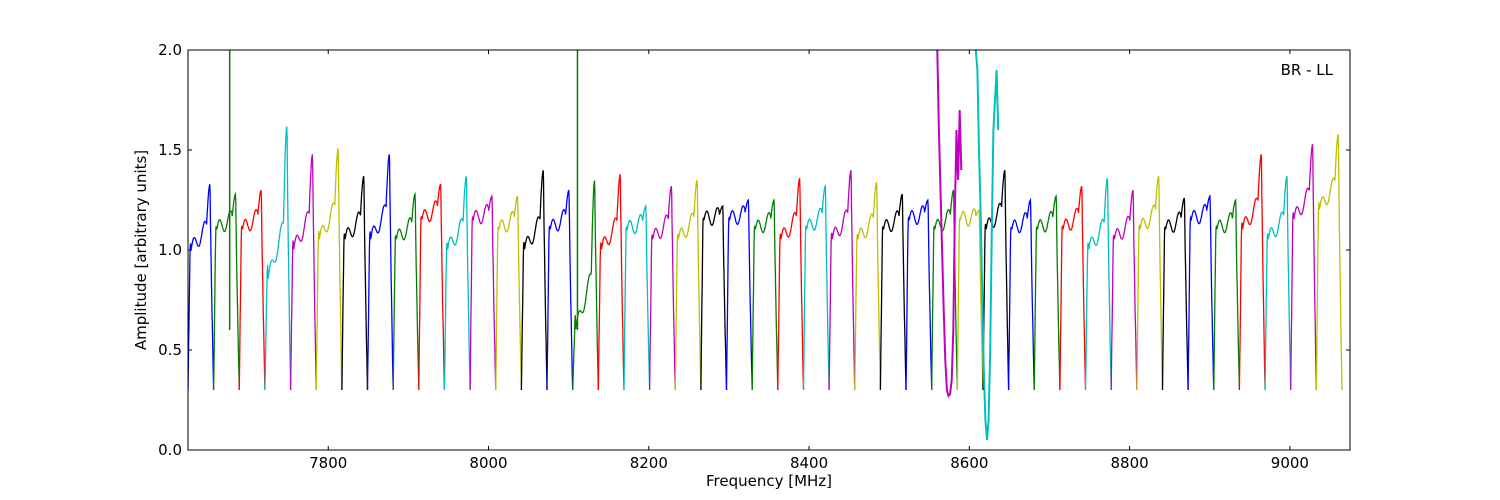  What do you see at coordinates (969, 463) in the screenshot?
I see `x-tick-label-4: 8600` at bounding box center [969, 463].